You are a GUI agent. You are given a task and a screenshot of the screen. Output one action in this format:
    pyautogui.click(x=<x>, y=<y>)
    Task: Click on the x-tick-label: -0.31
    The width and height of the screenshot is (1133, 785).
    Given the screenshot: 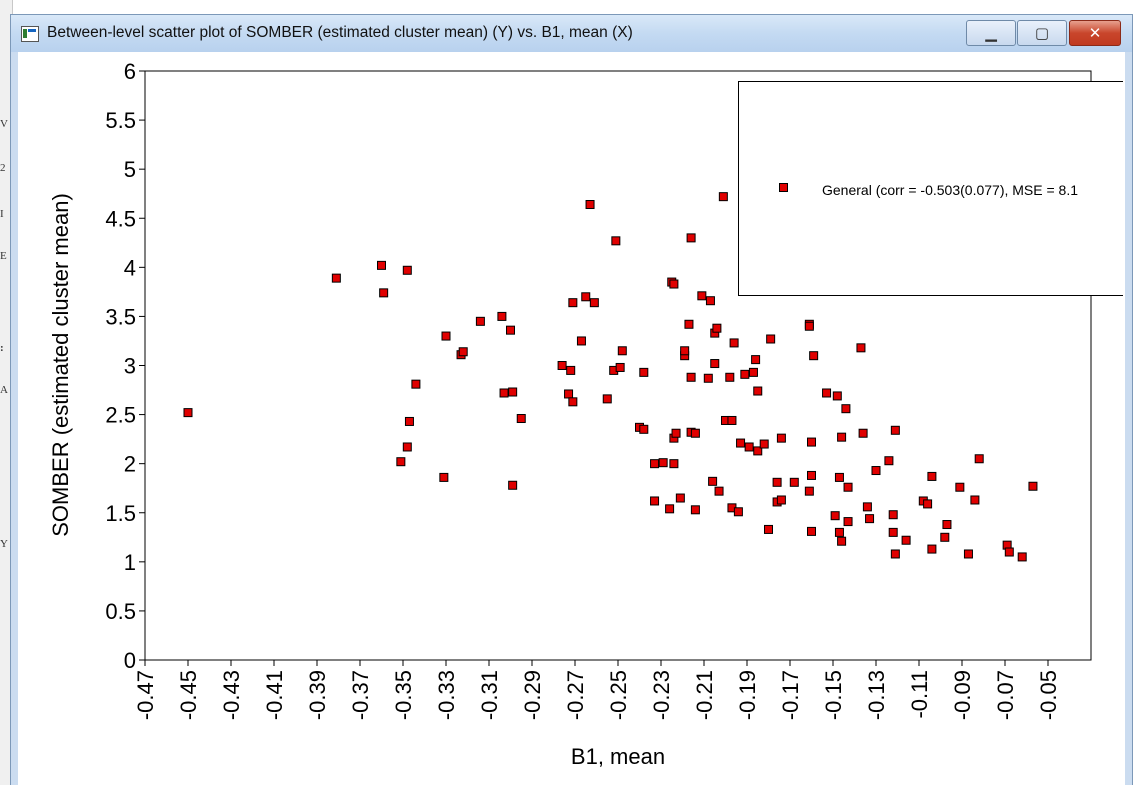 What is the action you would take?
    pyautogui.click(x=489, y=695)
    